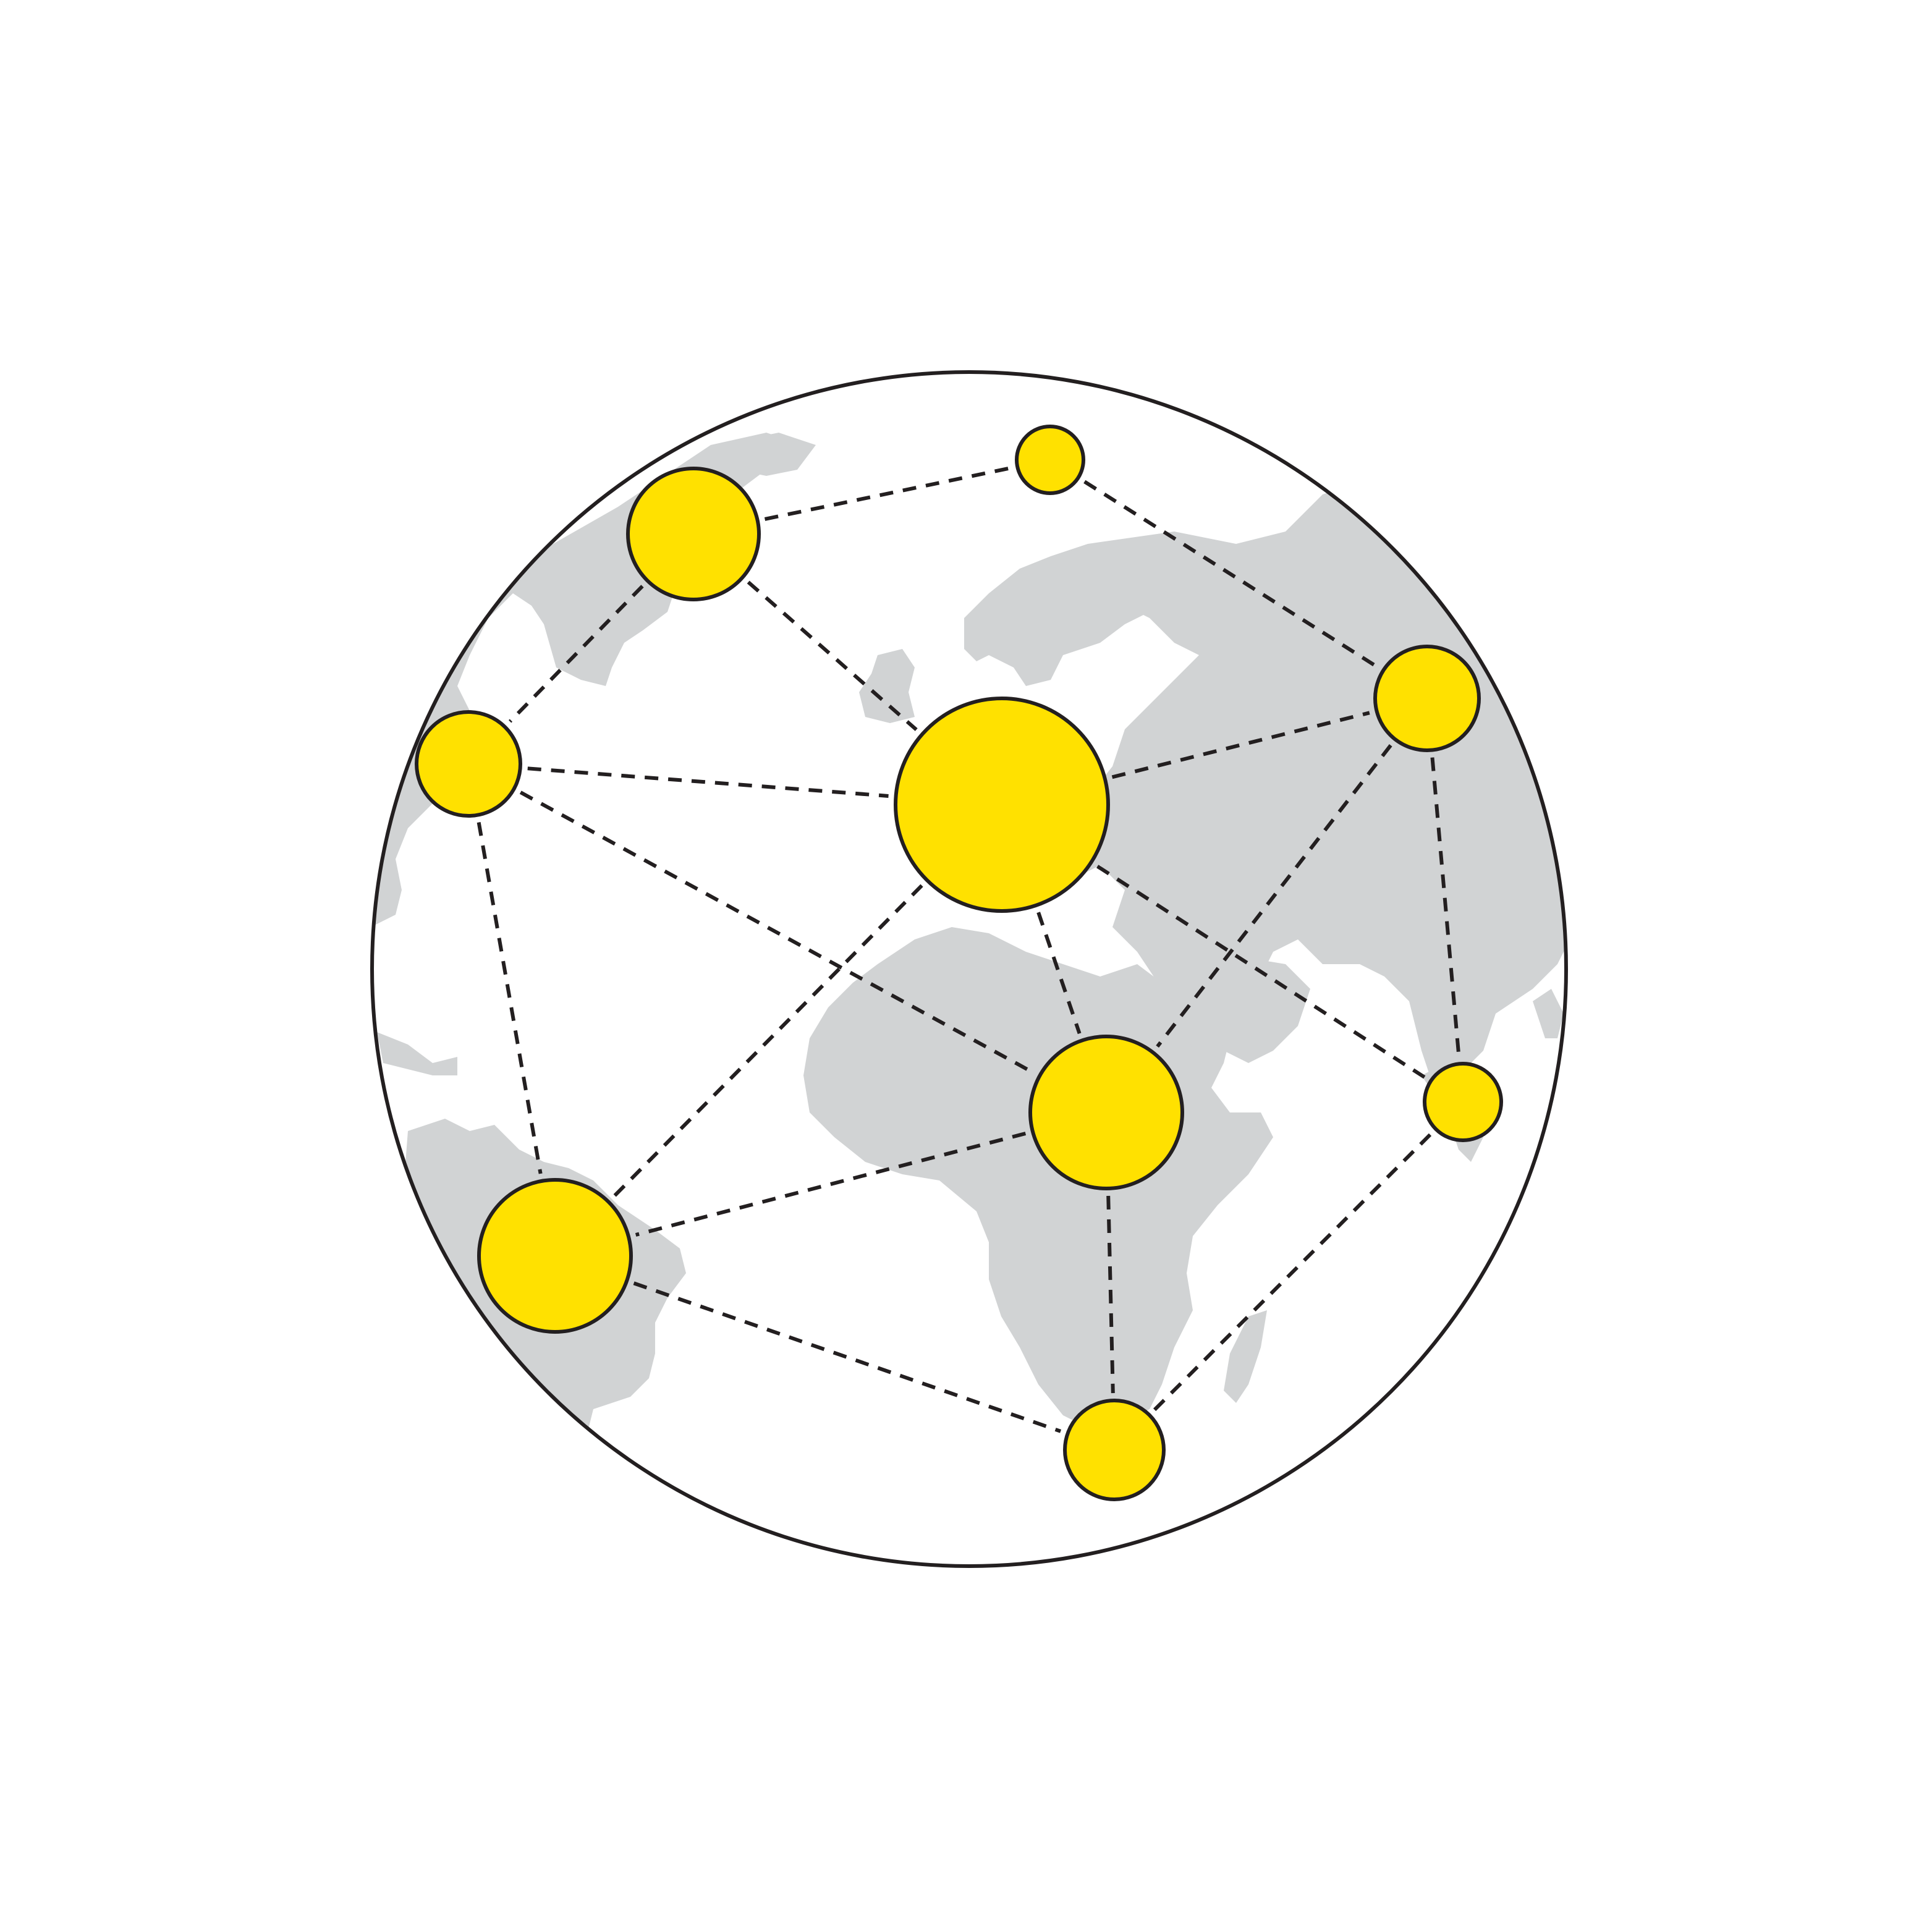 This screenshot has height=1932, width=1932. What do you see at coordinates (1292, 1272) in the screenshot?
I see `connection-south-africa-to-southeast-asia` at bounding box center [1292, 1272].